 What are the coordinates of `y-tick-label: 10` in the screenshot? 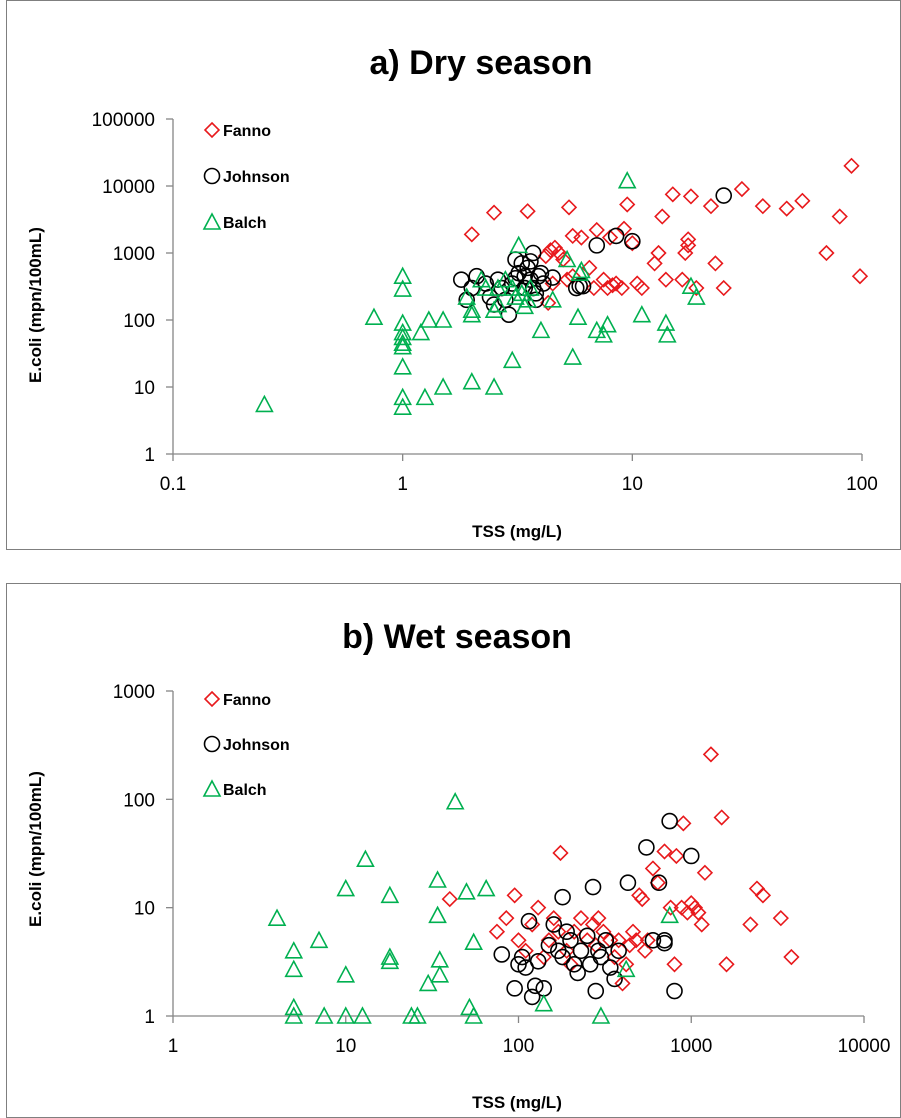 It's located at (144, 388).